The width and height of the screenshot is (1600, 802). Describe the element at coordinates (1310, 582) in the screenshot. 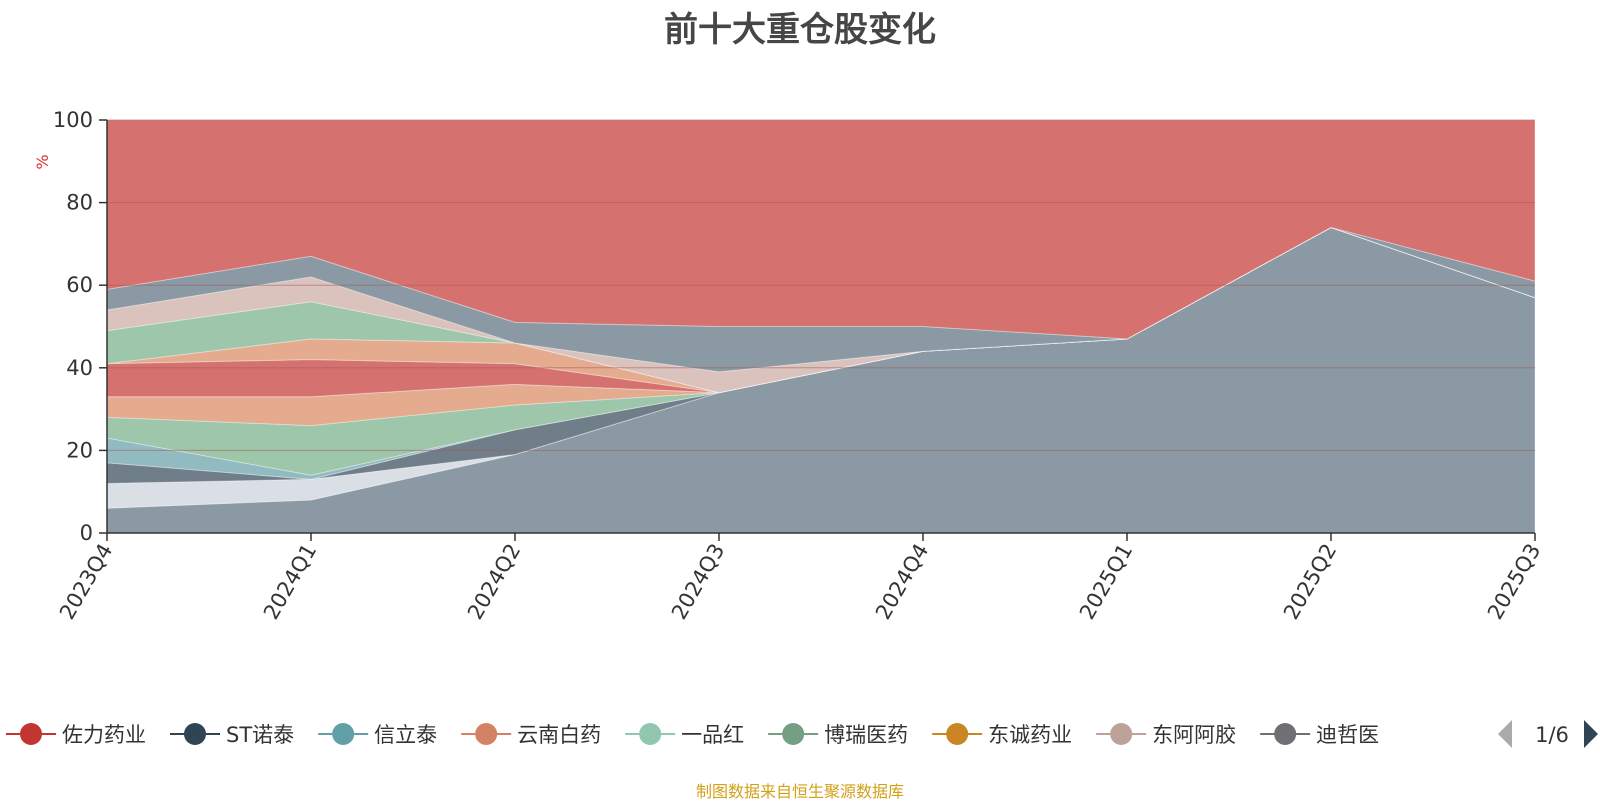

I see `x-tick-label: 2025Q2` at that location.